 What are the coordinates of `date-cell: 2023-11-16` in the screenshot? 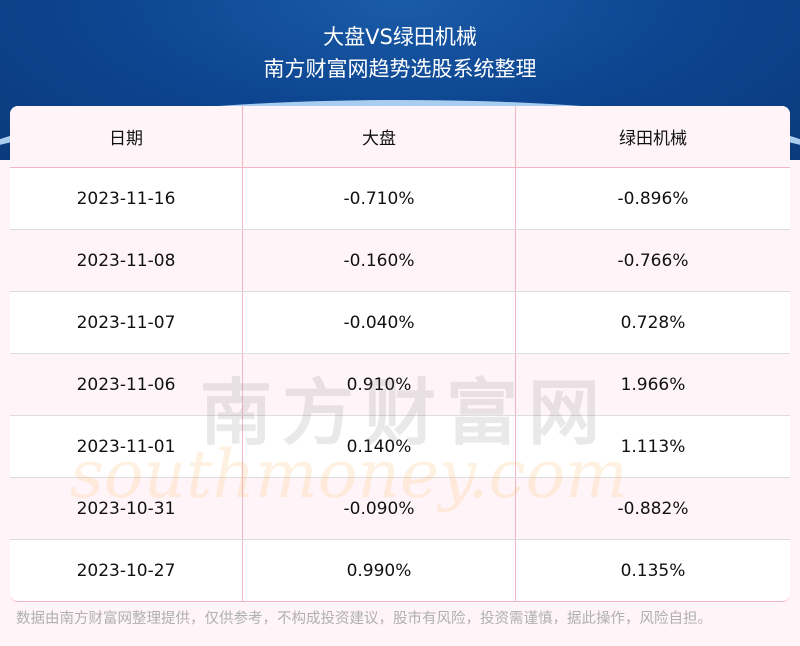 It's located at (126, 198).